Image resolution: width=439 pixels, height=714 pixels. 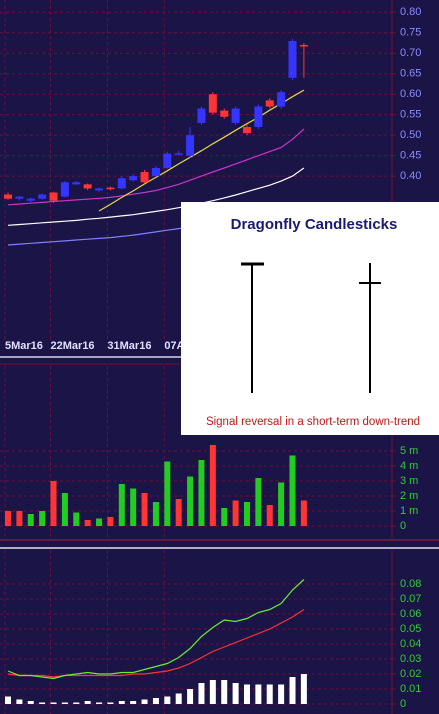 What do you see at coordinates (410, 599) in the screenshot?
I see `y-tick-label: 0.07` at bounding box center [410, 599].